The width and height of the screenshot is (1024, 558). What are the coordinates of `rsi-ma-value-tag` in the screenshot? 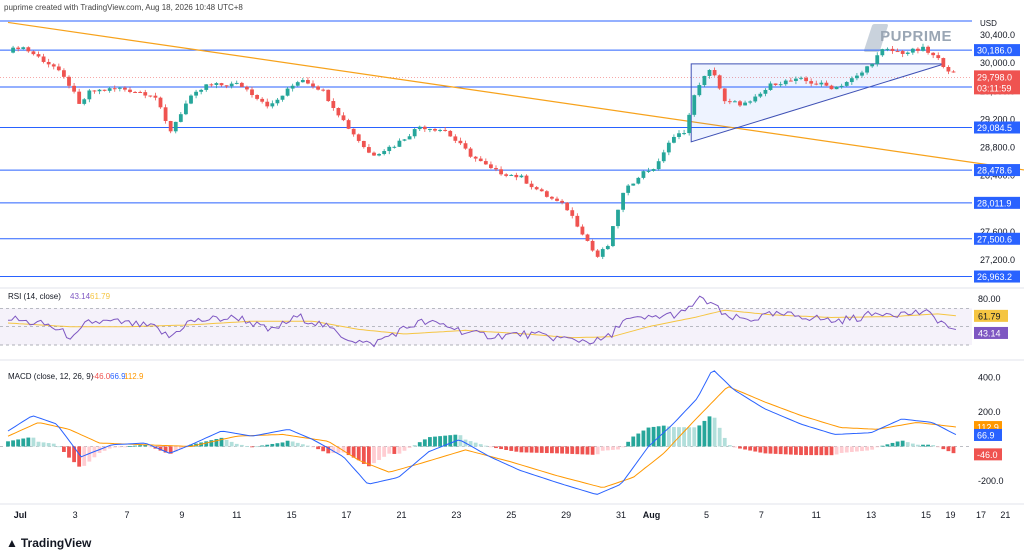 It's located at (991, 315).